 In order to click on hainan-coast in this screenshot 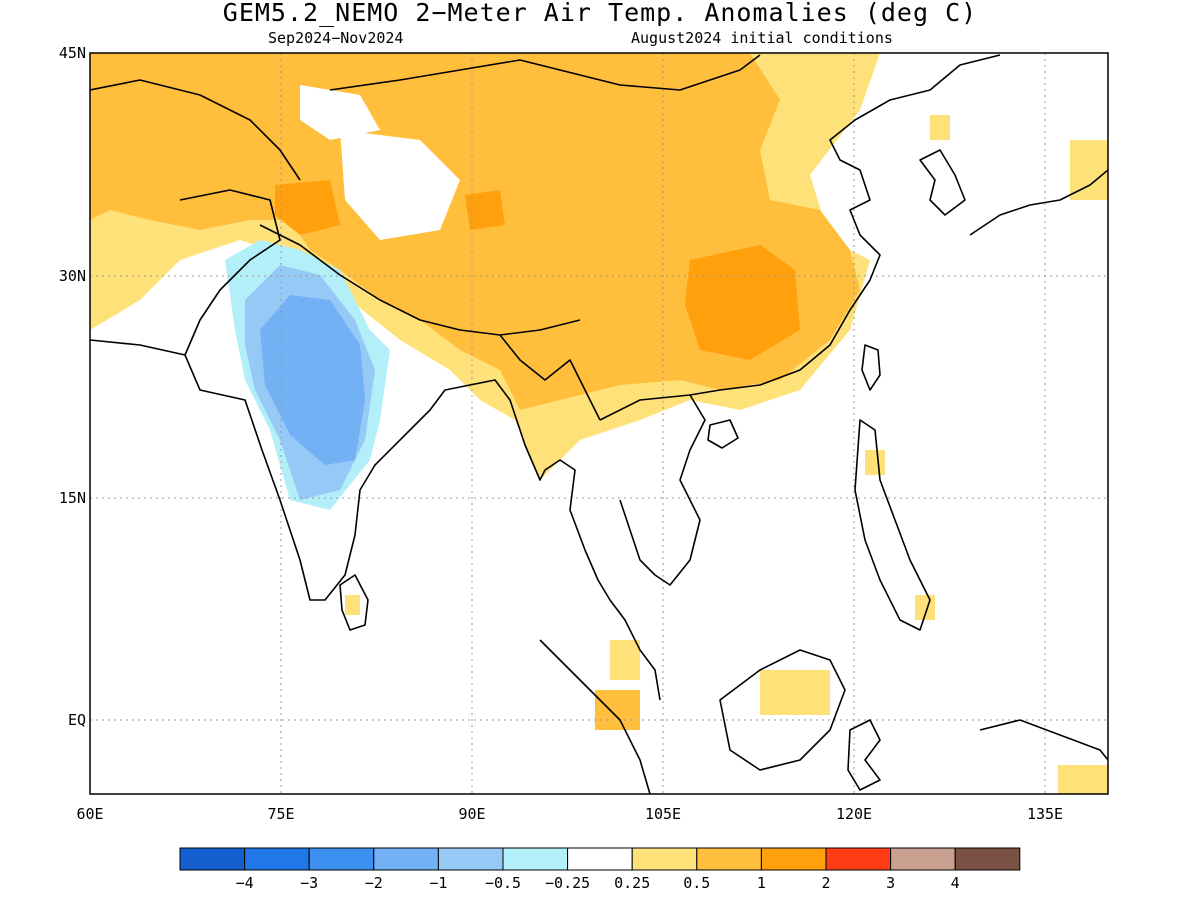, I will do `click(723, 434)`.